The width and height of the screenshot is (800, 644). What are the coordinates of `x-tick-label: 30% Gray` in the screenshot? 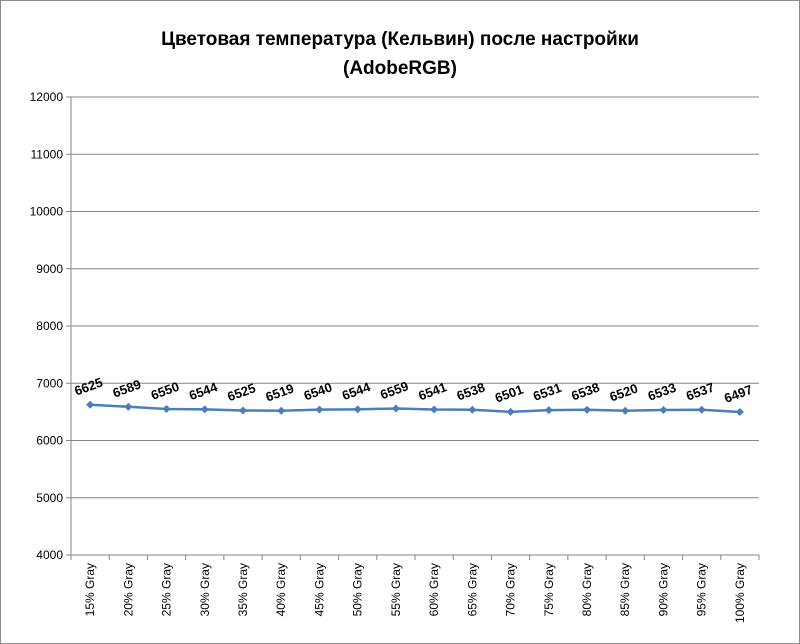 It's located at (205, 589).